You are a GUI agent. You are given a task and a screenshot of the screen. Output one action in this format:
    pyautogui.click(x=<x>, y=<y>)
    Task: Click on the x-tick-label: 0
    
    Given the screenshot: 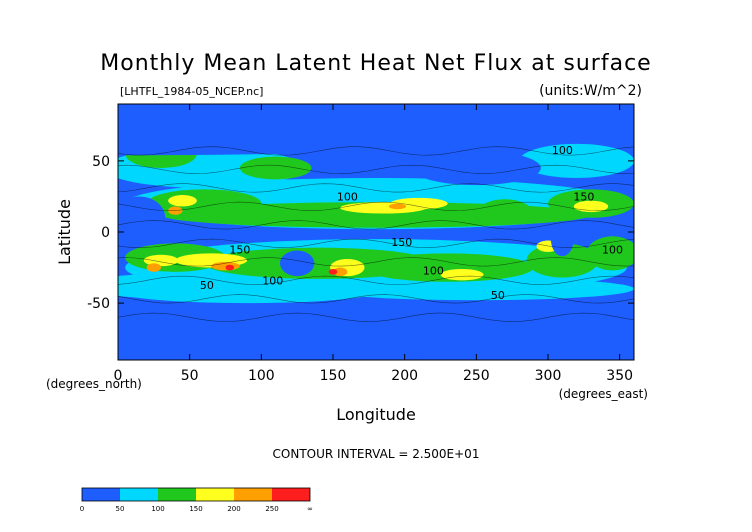 What is the action you would take?
    pyautogui.click(x=118, y=376)
    